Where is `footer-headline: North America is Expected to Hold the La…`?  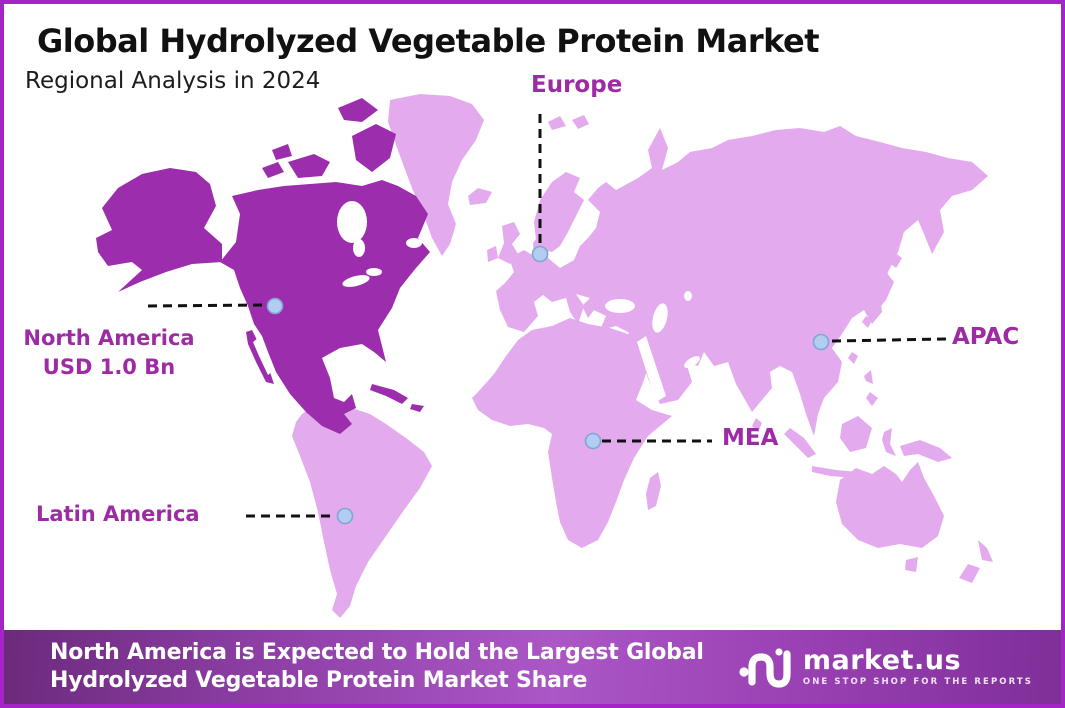
footer-headline: North America is Expected to Hold the La… is located at coordinates (354, 667).